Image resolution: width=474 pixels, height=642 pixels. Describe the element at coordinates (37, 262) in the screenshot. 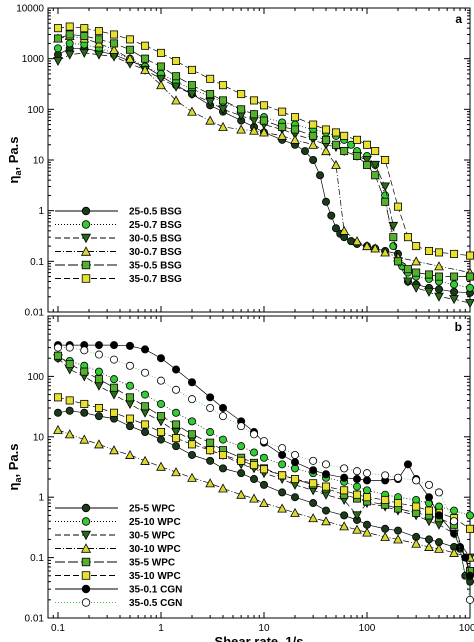

I see `y-tick-label: 0.1` at that location.